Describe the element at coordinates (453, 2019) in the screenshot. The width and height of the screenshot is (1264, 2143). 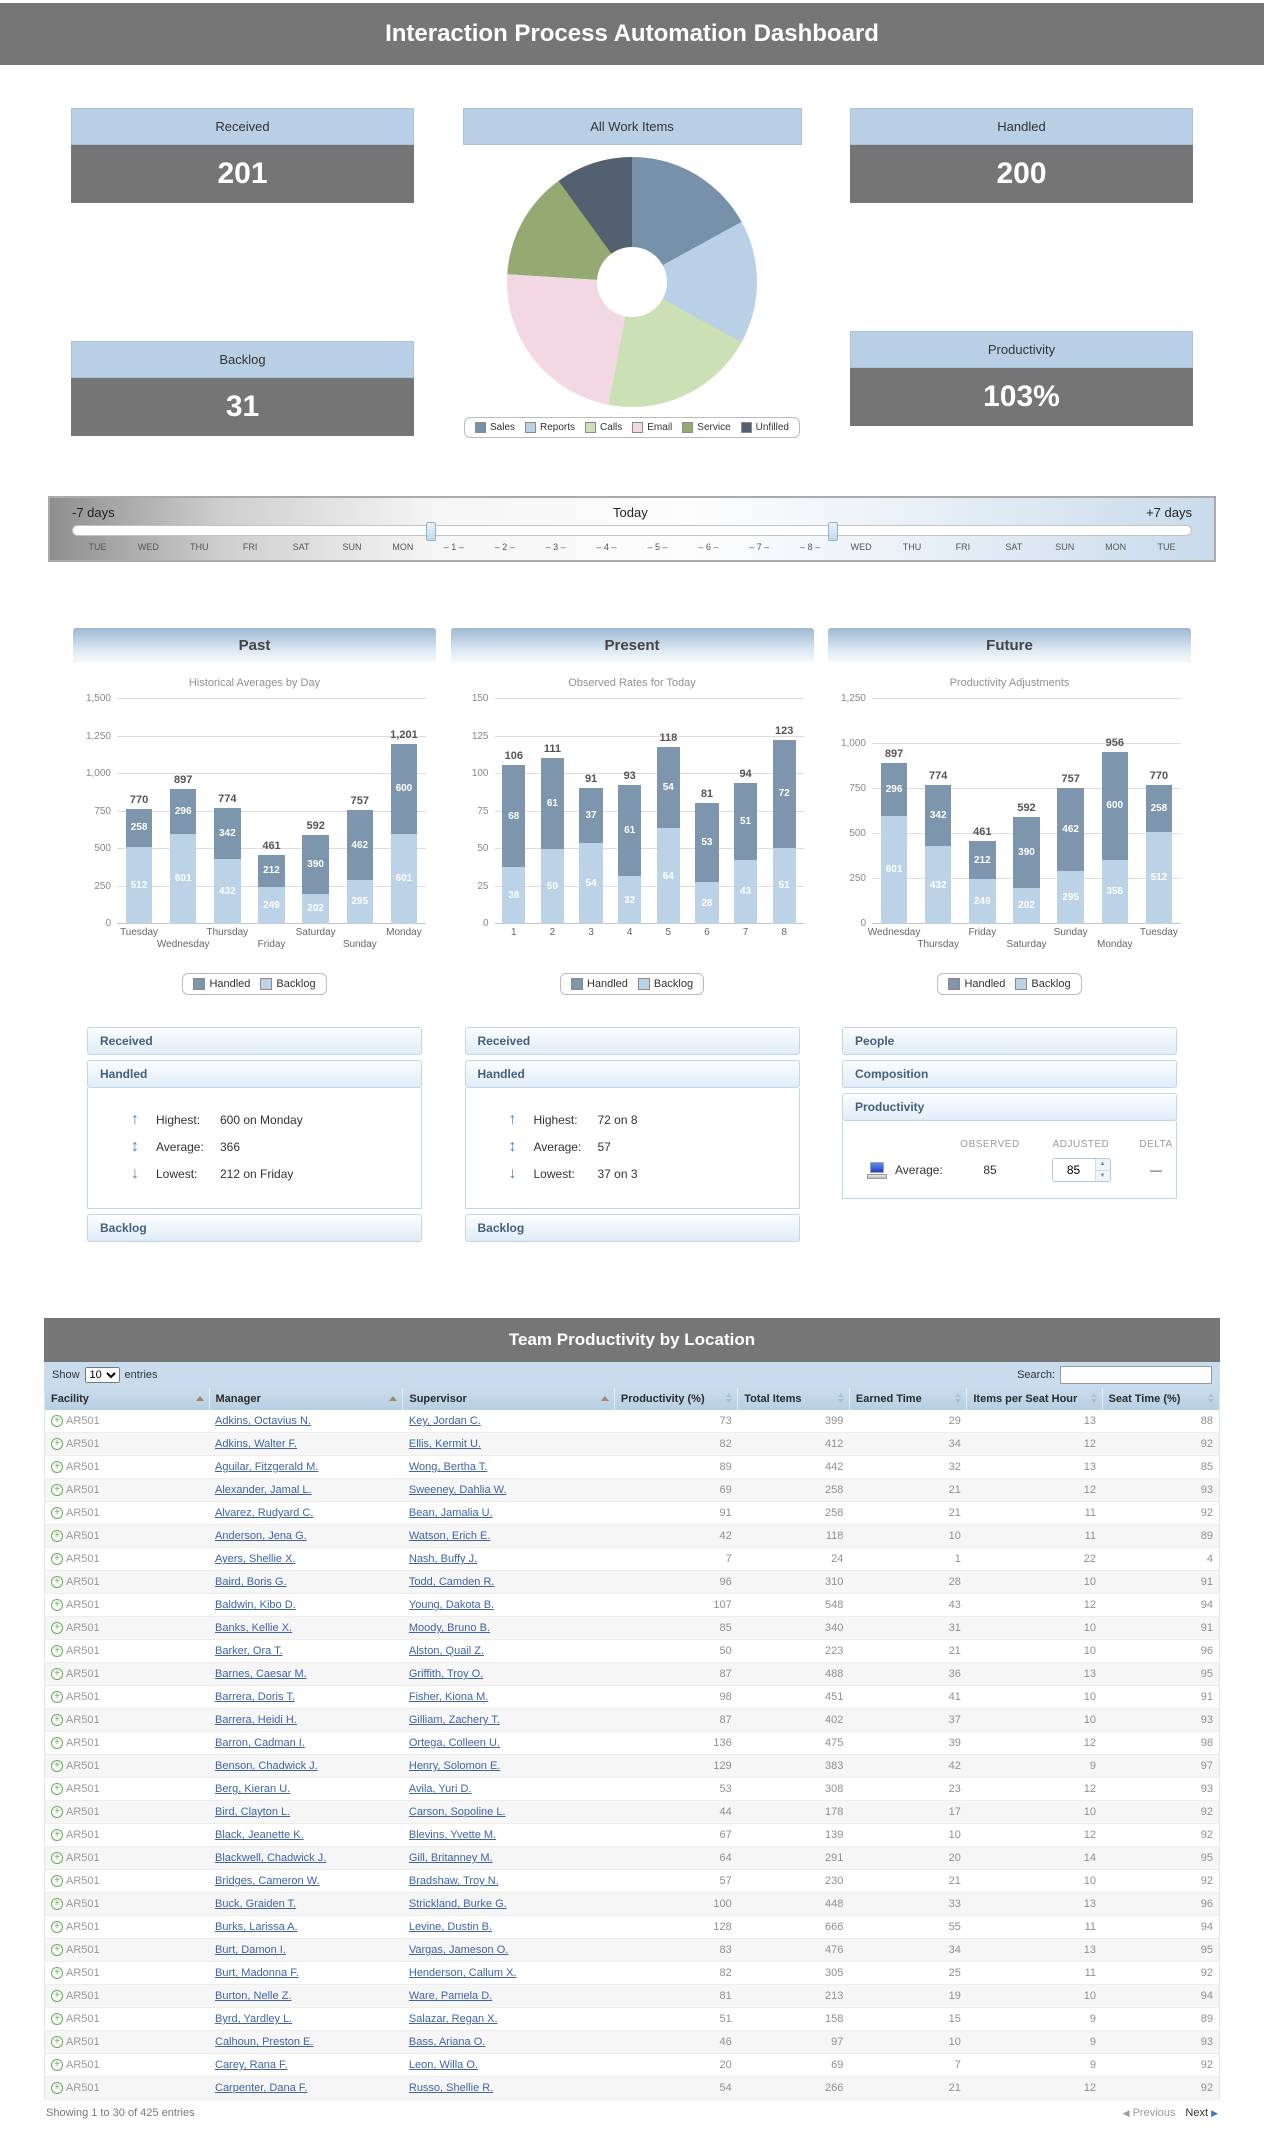
I see `supervisor-link: Salazar, Regan X.` at that location.